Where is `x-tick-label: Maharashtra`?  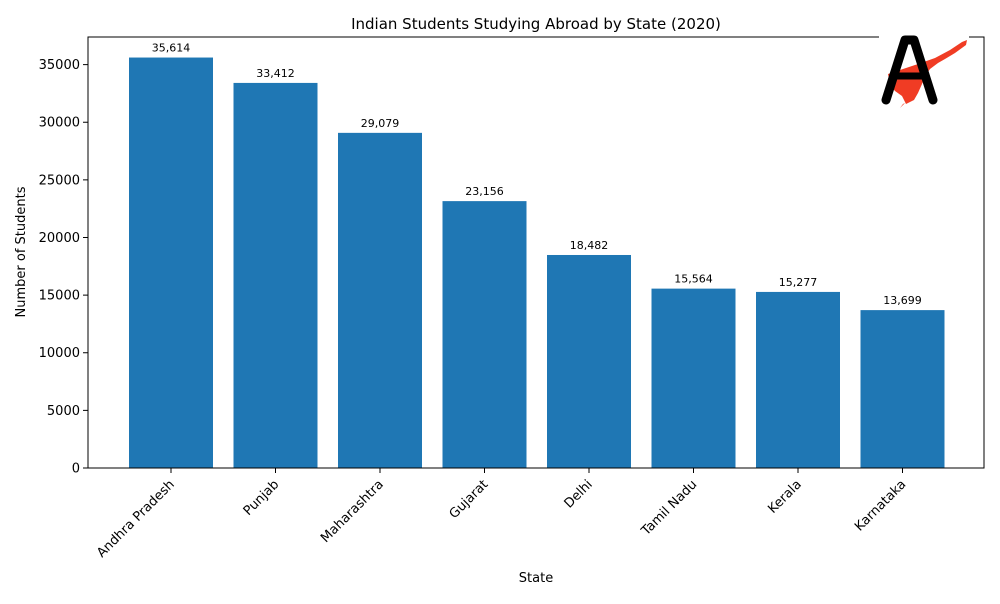
x-tick-label: Maharashtra is located at coordinates (352, 511).